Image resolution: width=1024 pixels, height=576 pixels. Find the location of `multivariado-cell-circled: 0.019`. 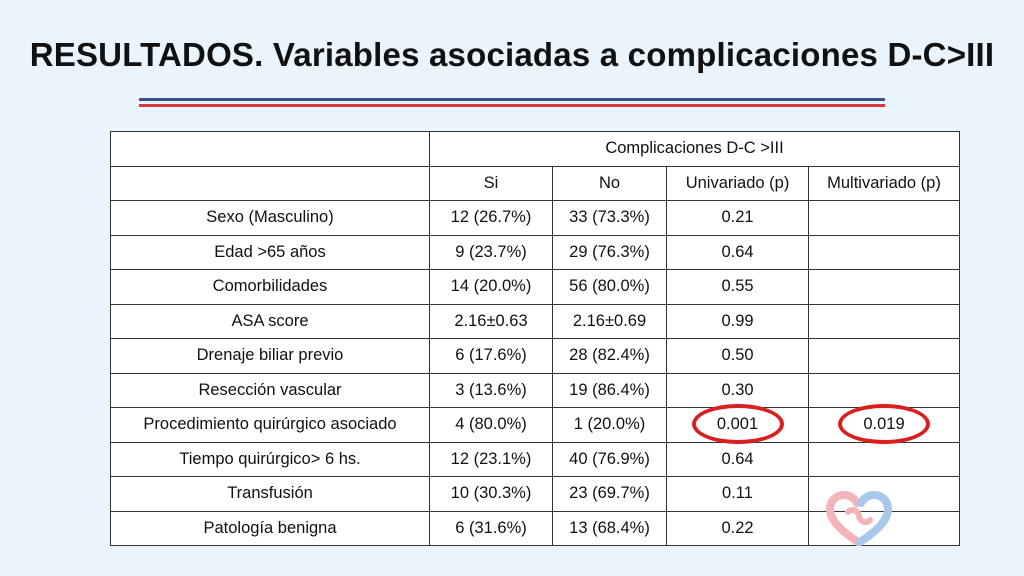

multivariado-cell-circled: 0.019 is located at coordinates (884, 423).